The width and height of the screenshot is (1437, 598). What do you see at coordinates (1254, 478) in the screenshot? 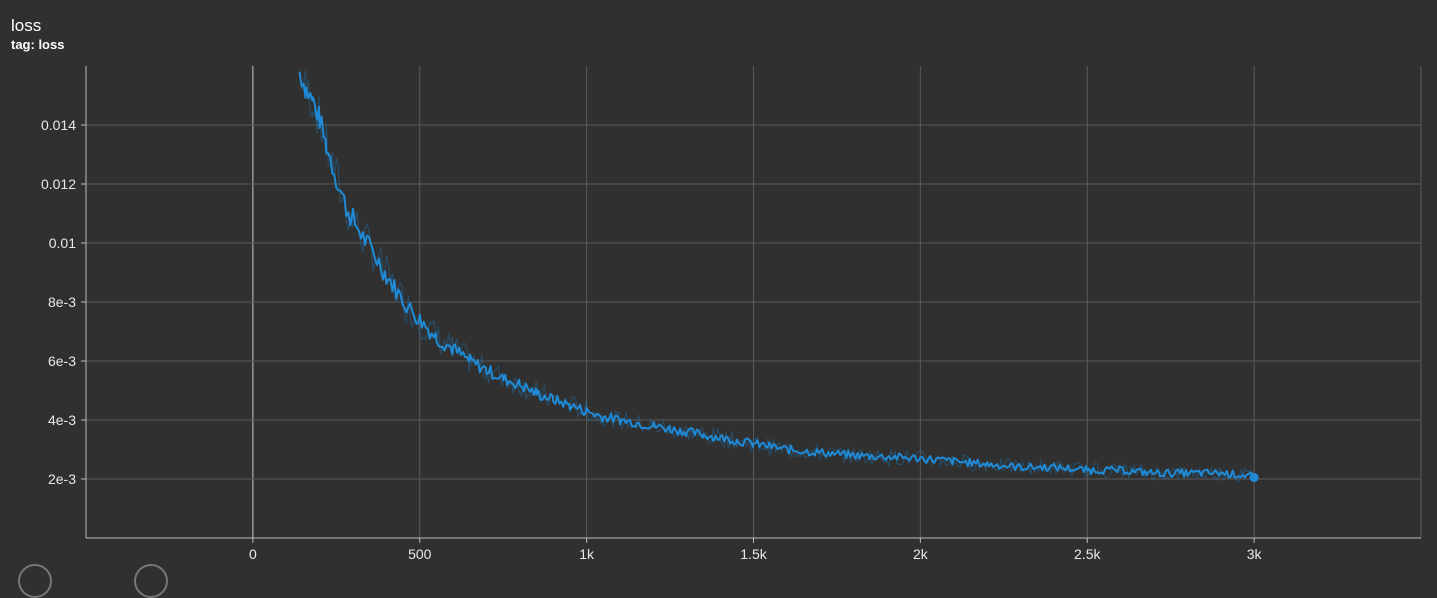
I see `last-point-marker` at bounding box center [1254, 478].